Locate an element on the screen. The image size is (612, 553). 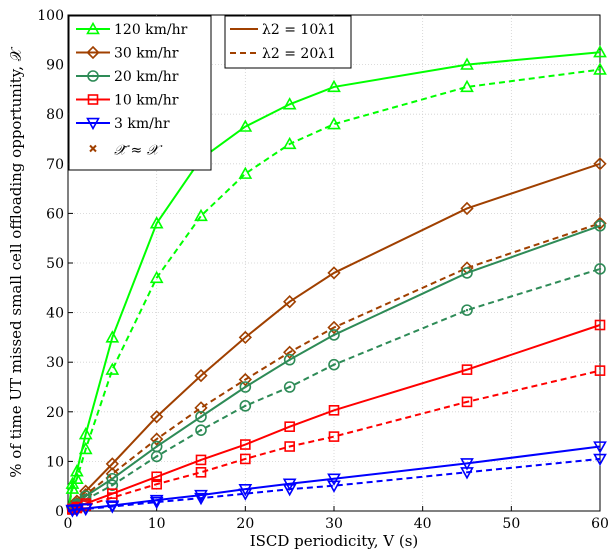
legend-ratio-label-0: λ2 = 10λ1 is located at coordinates (299, 30).